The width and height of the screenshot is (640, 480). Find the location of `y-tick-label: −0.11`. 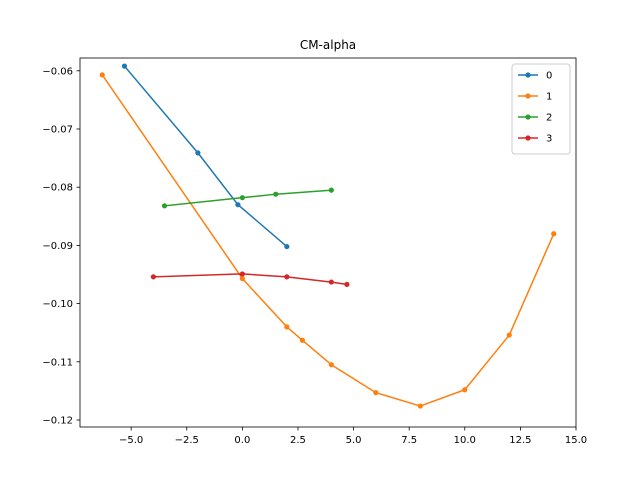

y-tick-label: −0.11 is located at coordinates (57, 362).